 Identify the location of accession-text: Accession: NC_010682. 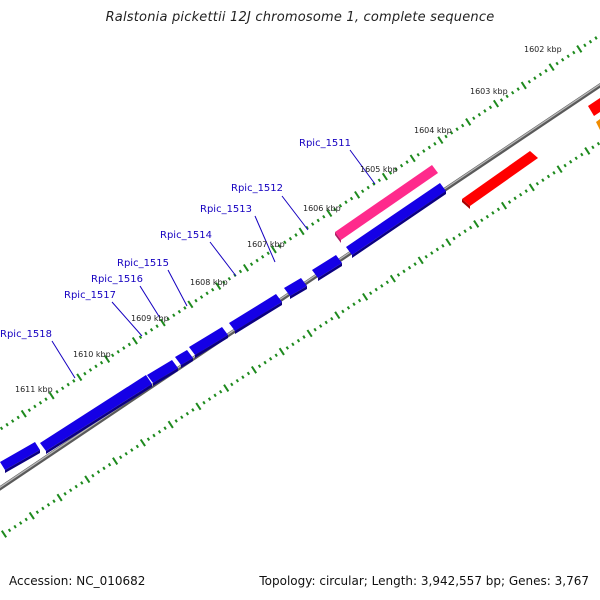
(77, 581).